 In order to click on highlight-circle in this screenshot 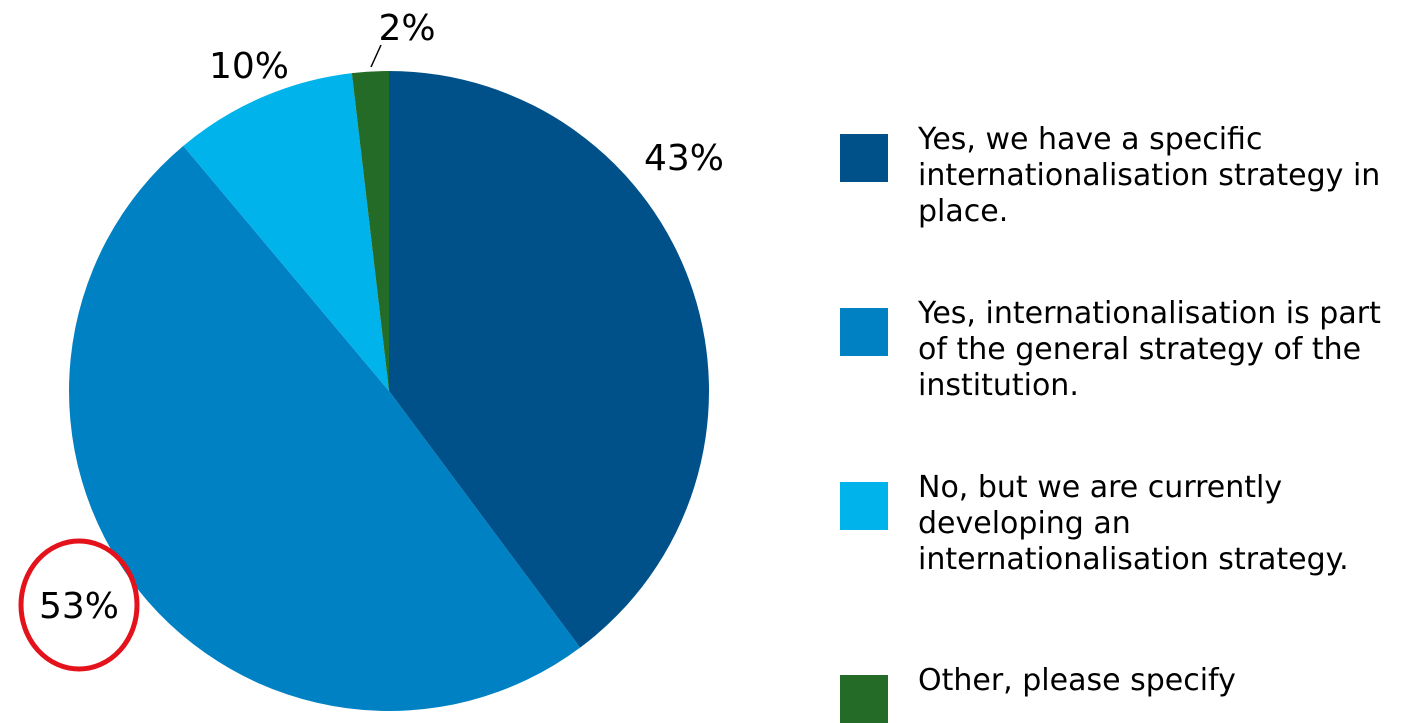, I will do `click(79, 605)`.